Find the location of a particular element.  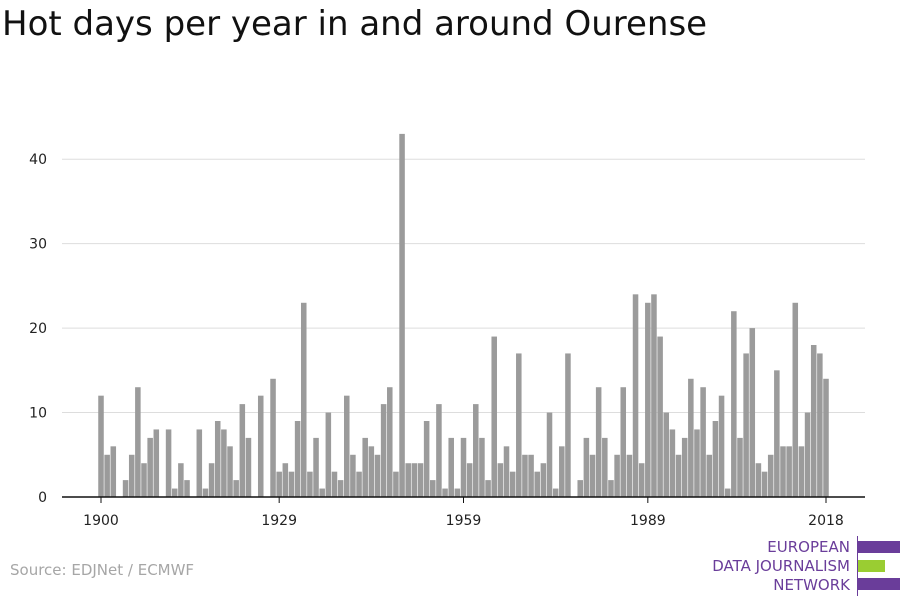

bar-2001 is located at coordinates (721, 446).